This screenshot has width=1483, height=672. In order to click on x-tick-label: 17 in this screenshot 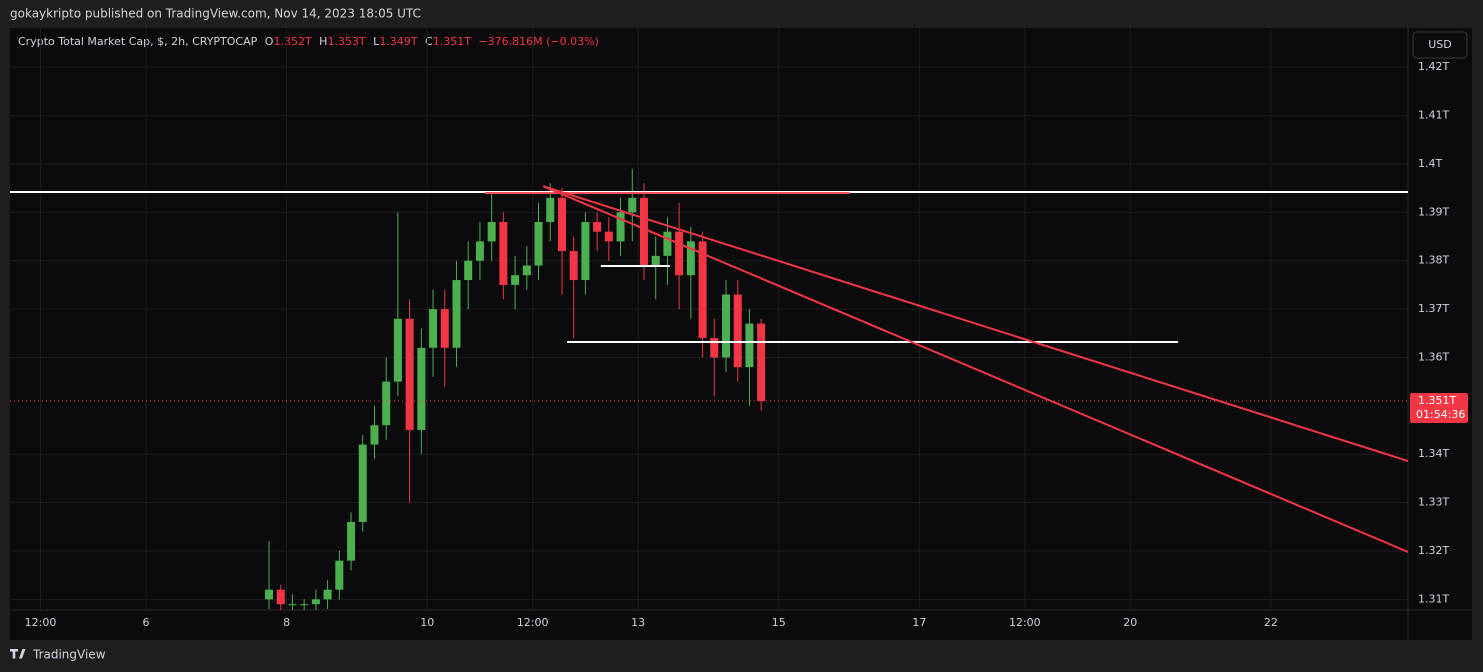, I will do `click(919, 622)`.